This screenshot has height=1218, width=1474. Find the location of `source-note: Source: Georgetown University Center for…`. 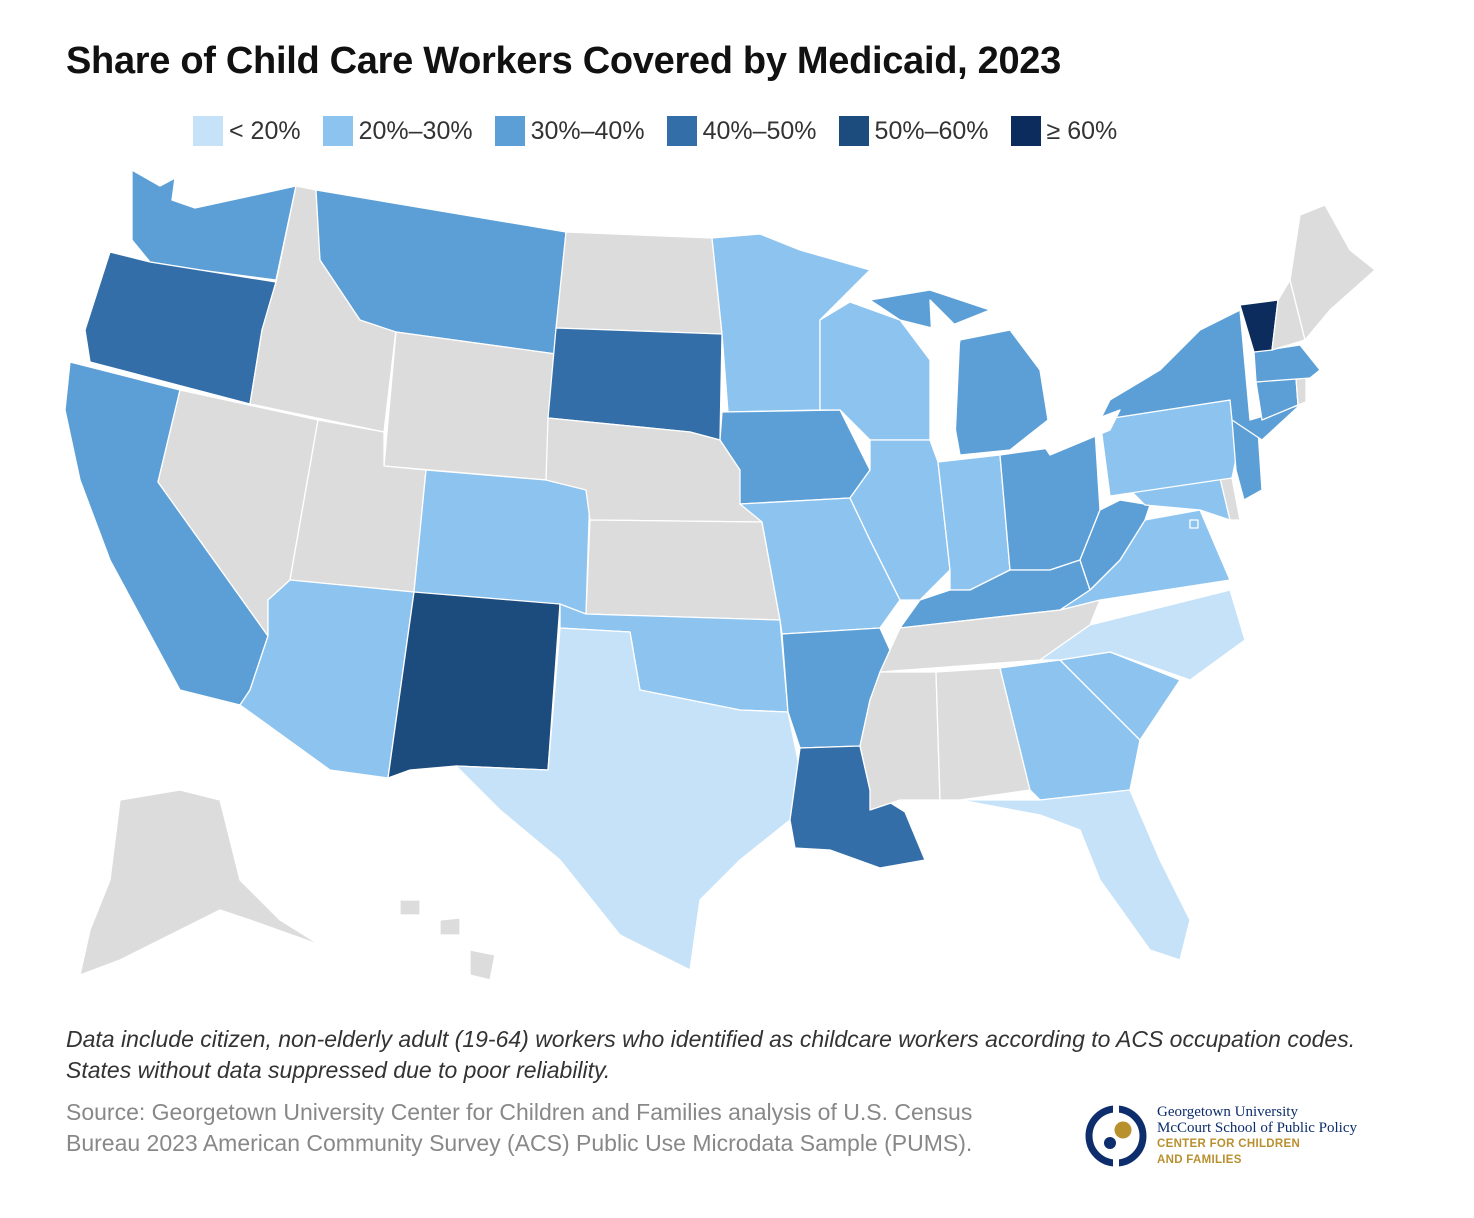

source-note: Source: Georgetown University Center for… is located at coordinates (519, 1127).